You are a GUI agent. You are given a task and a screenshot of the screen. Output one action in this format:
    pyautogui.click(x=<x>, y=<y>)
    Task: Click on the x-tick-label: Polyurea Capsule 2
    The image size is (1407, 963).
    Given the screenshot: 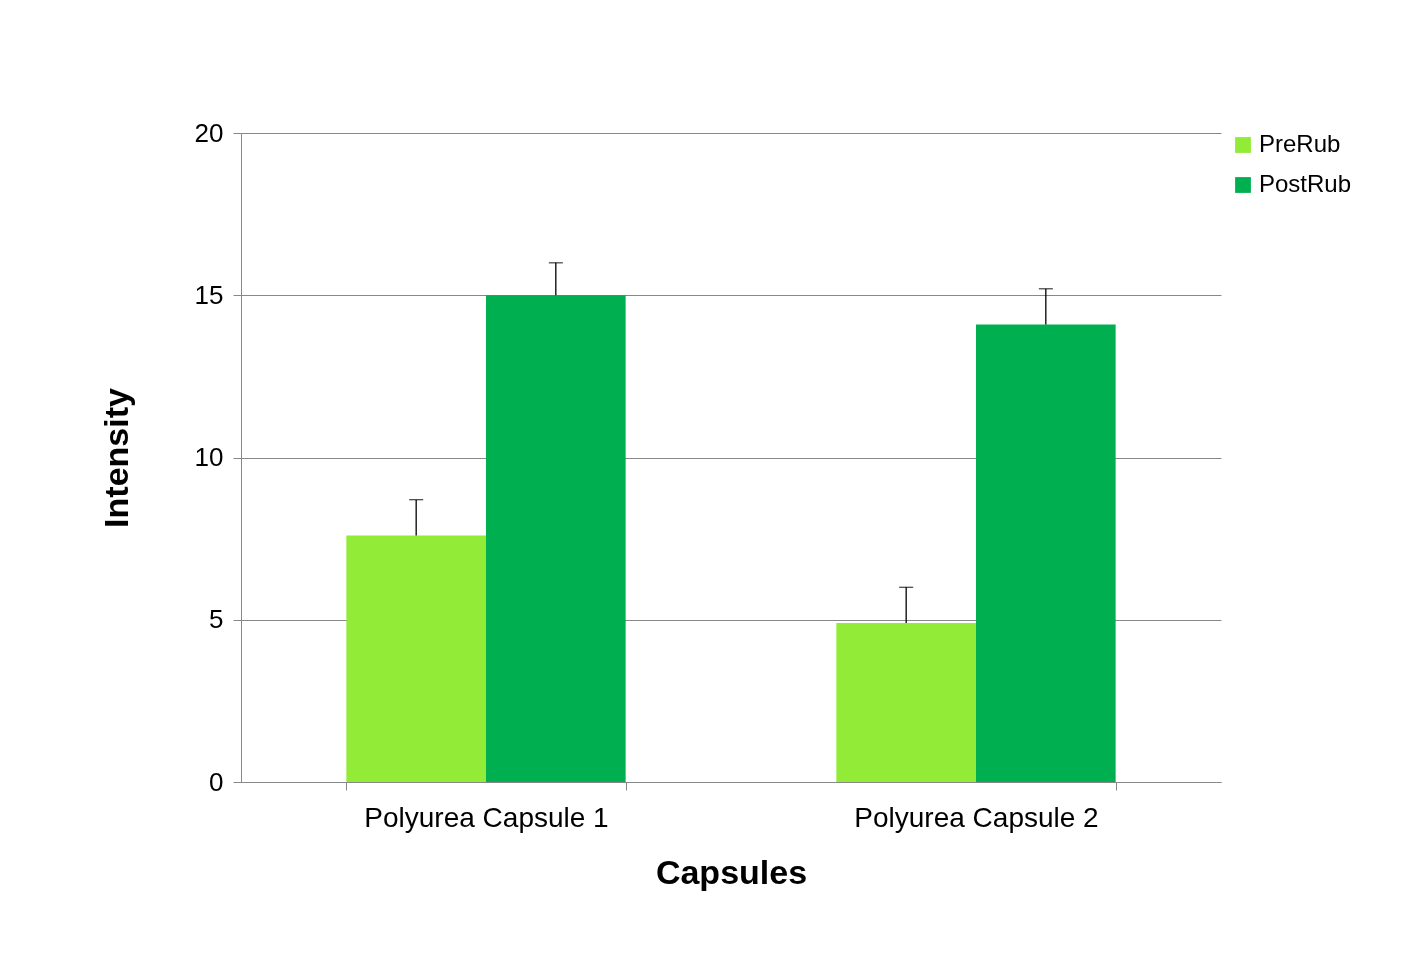 What is the action you would take?
    pyautogui.click(x=976, y=817)
    